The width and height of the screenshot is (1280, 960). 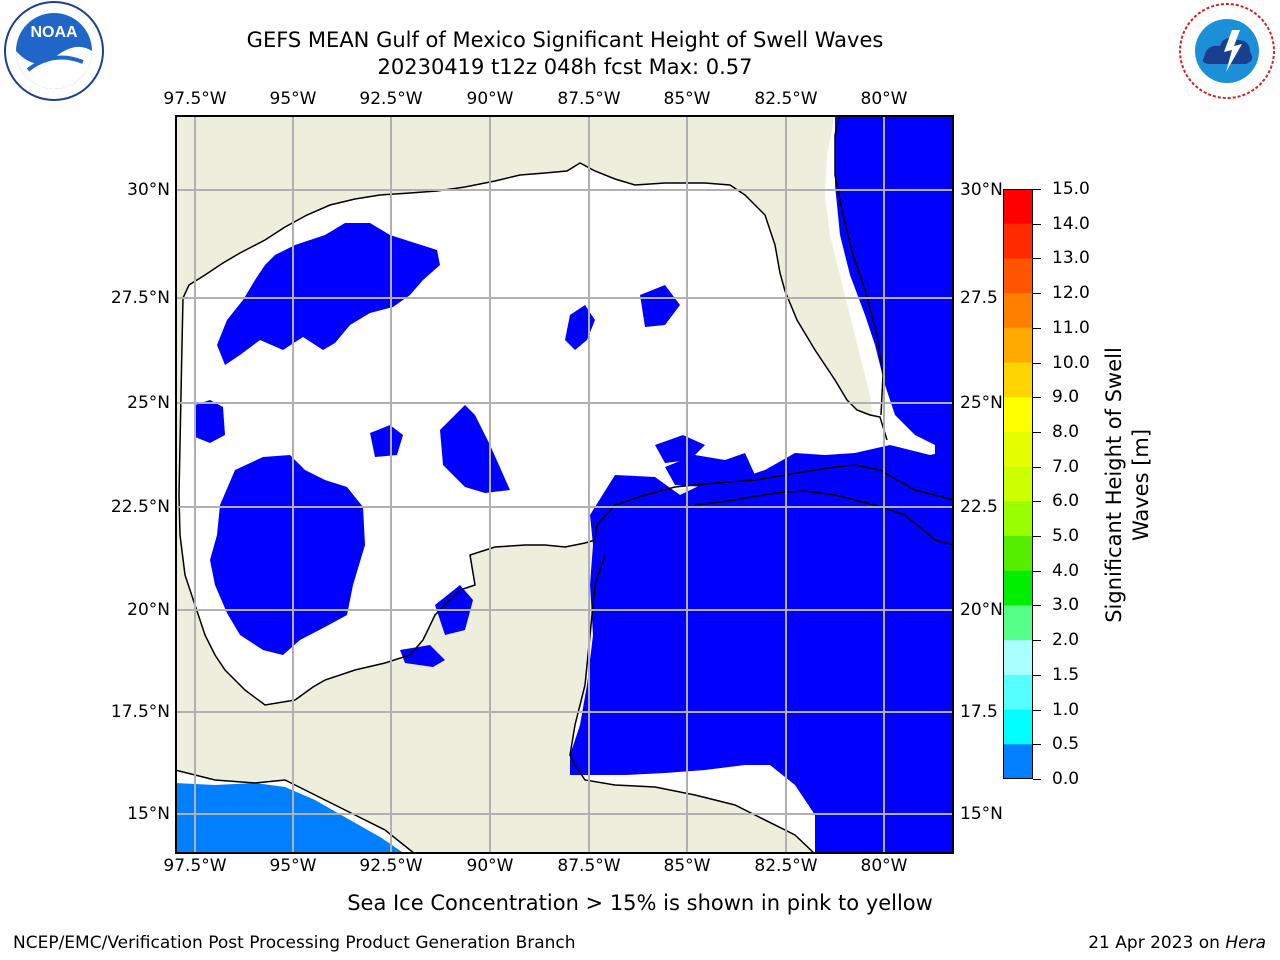 What do you see at coordinates (1066, 466) in the screenshot?
I see `colorbar-label: 7.0` at bounding box center [1066, 466].